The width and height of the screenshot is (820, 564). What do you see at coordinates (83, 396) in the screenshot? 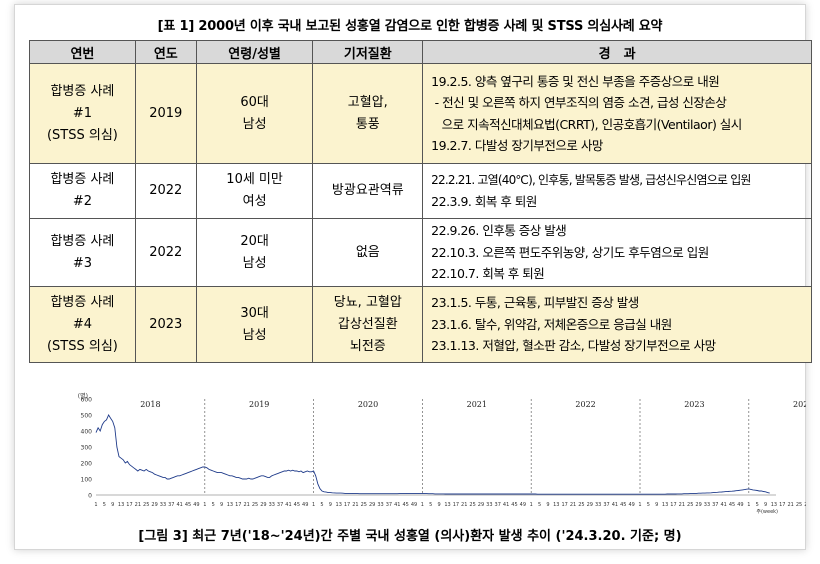
I see `y-axis-label: (명)` at bounding box center [83, 396].